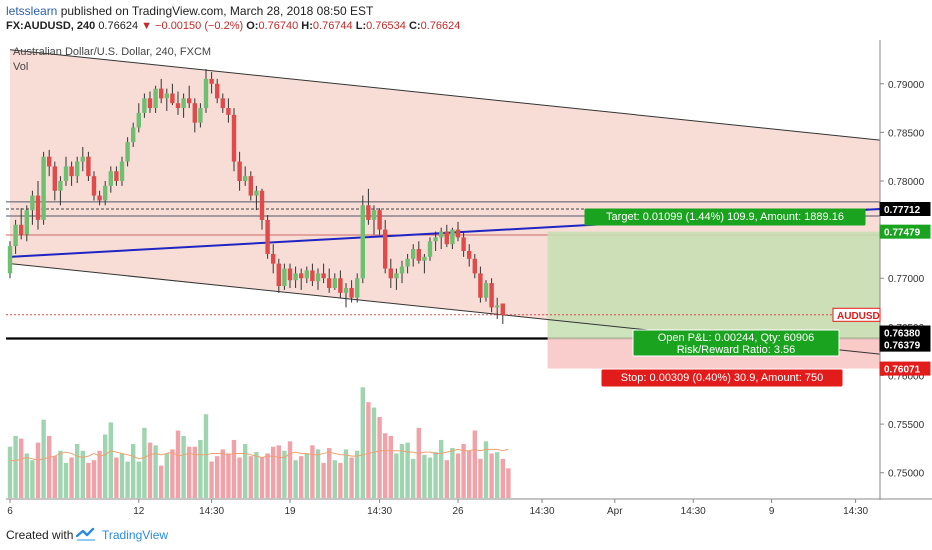 This screenshot has height=550, width=932. I want to click on y-tick-label: 0.78000, so click(906, 182).